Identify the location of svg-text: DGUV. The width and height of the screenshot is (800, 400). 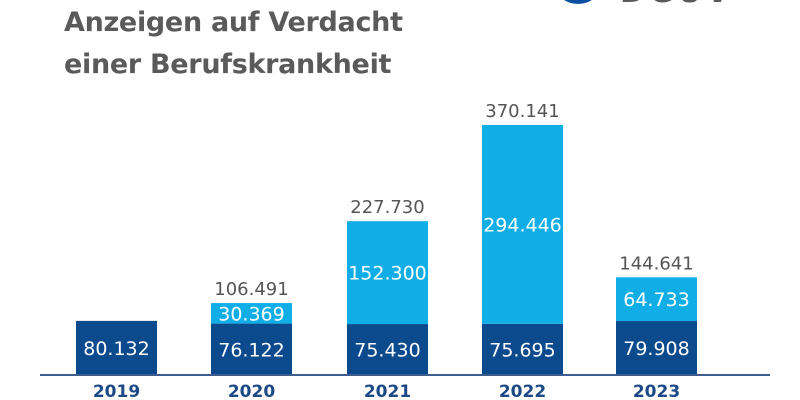
(676, 4).